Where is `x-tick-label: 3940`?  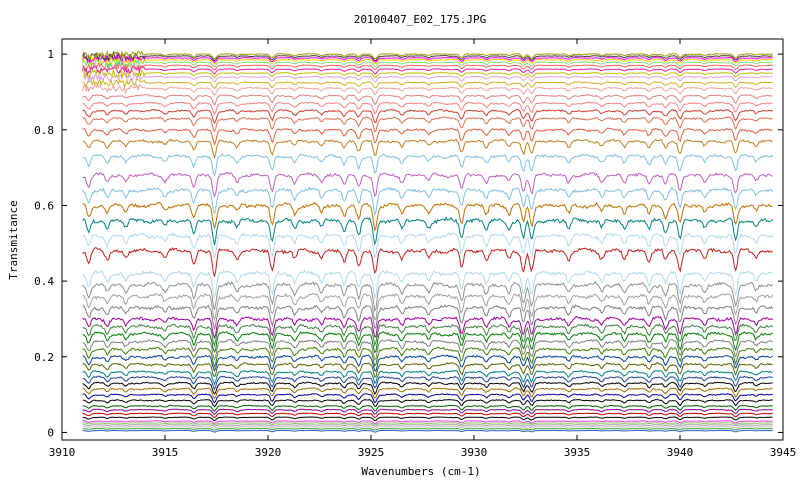 x-tick-label: 3940 is located at coordinates (680, 452).